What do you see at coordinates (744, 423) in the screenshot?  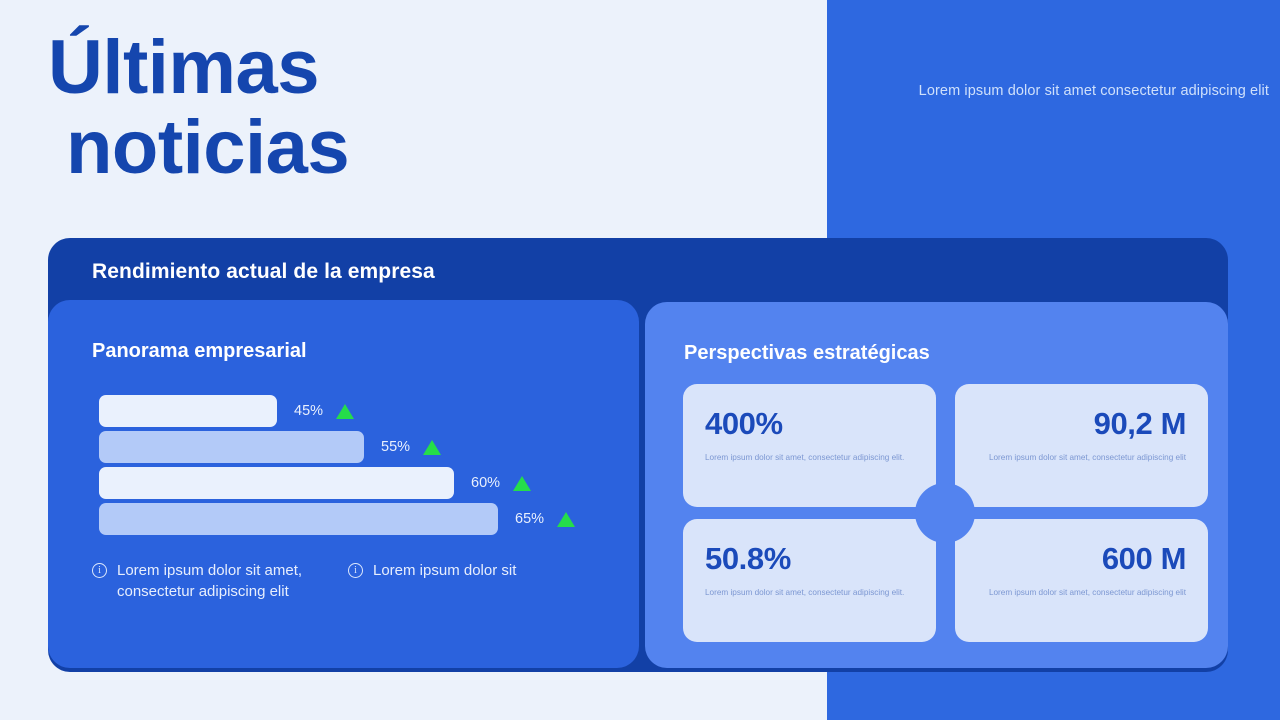 I see `kpi-value: 400%` at bounding box center [744, 423].